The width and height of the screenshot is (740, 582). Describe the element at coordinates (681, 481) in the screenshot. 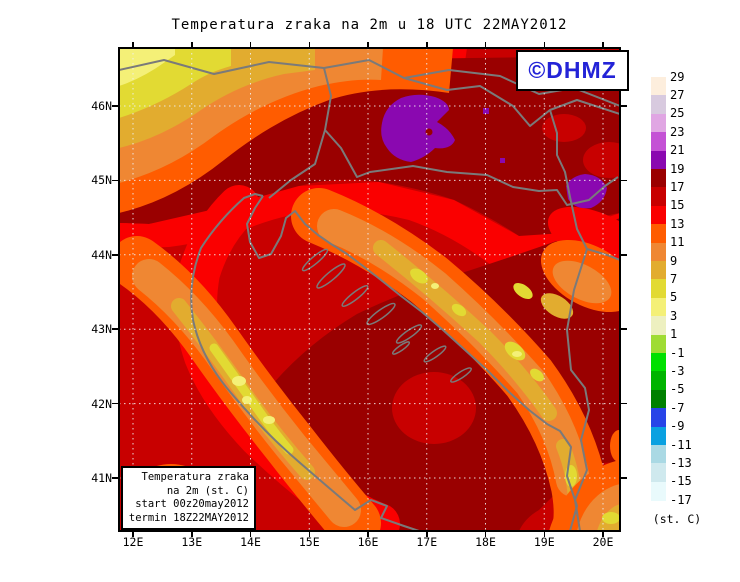

I see `colorbar-level-label: -15` at that location.